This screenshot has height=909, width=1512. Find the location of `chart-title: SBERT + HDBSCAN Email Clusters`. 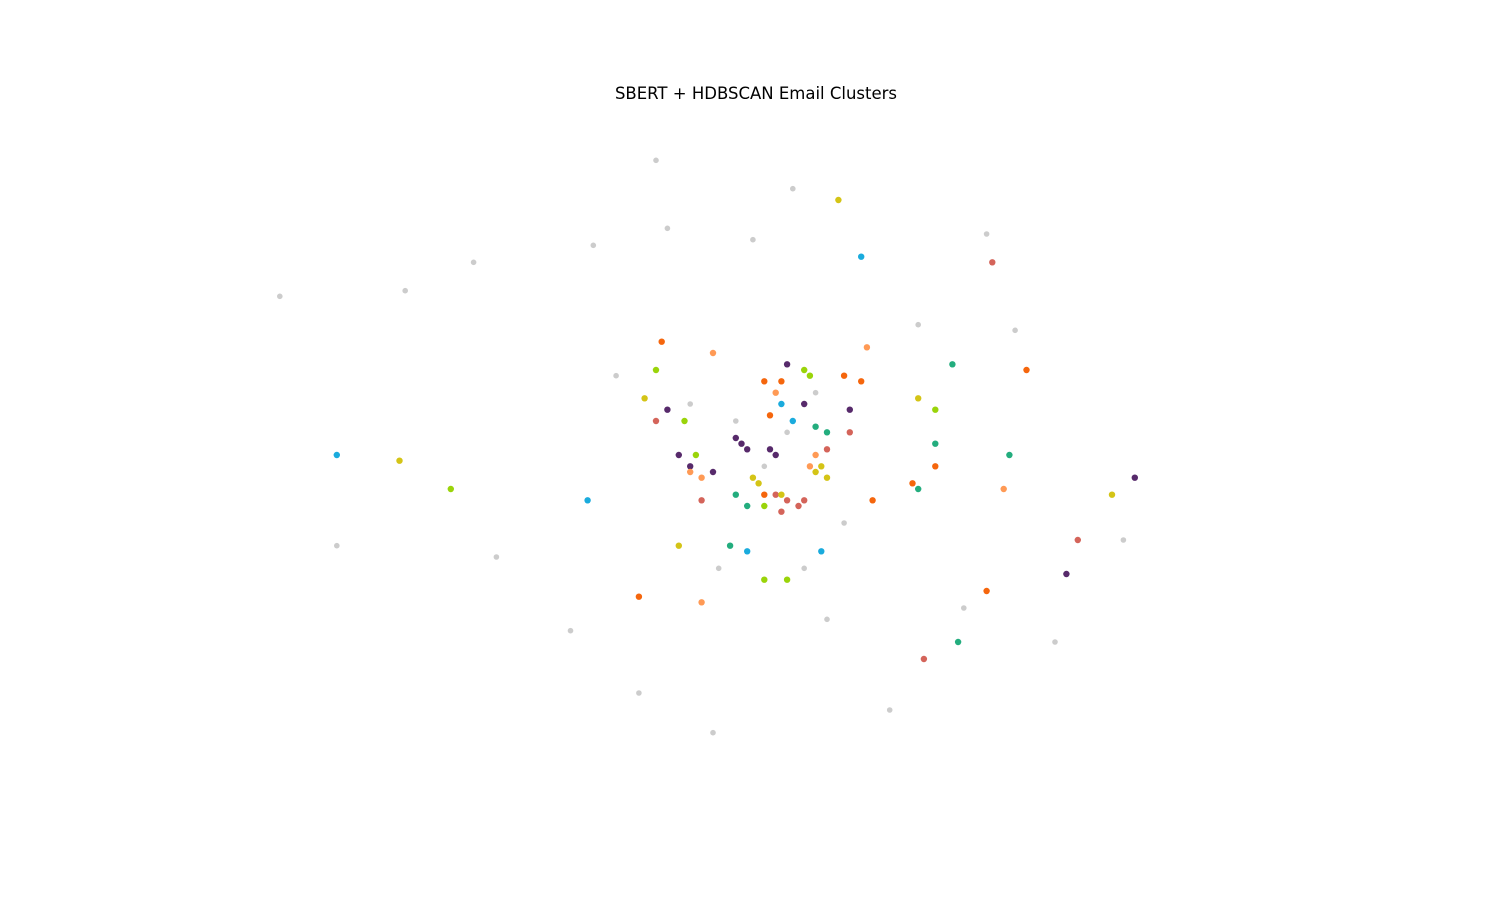

chart-title: SBERT + HDBSCAN Email Clusters is located at coordinates (756, 93).